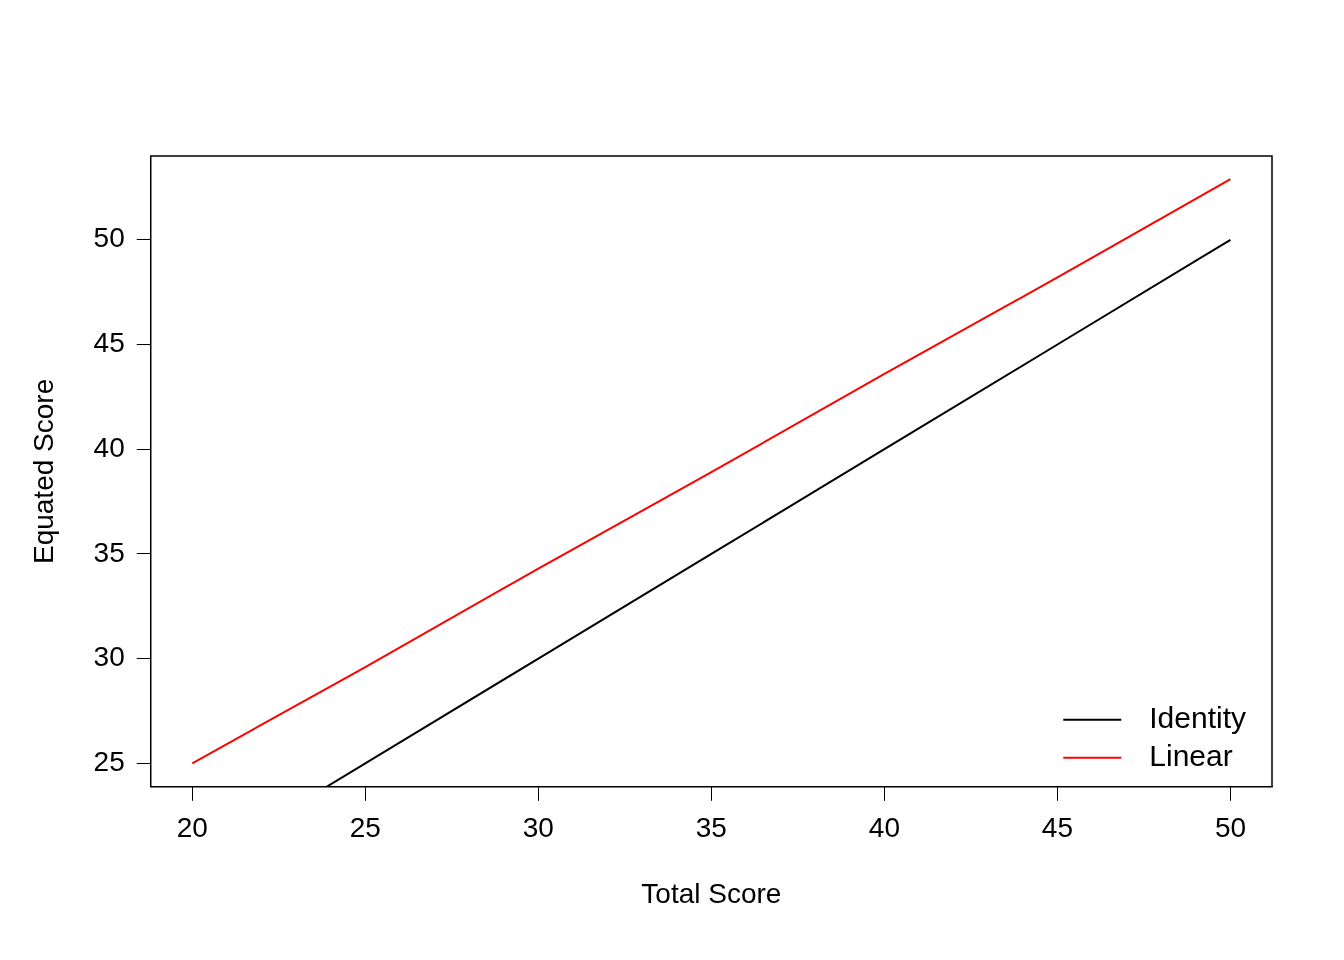  Describe the element at coordinates (109, 762) in the screenshot. I see `y-tick-label: 25` at that location.